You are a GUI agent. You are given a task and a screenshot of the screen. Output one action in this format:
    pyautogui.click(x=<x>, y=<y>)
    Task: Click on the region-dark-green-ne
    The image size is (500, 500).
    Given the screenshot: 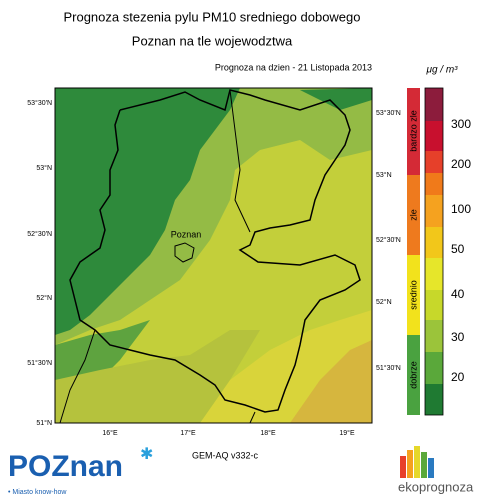 What is the action you would take?
    pyautogui.click(x=336, y=99)
    